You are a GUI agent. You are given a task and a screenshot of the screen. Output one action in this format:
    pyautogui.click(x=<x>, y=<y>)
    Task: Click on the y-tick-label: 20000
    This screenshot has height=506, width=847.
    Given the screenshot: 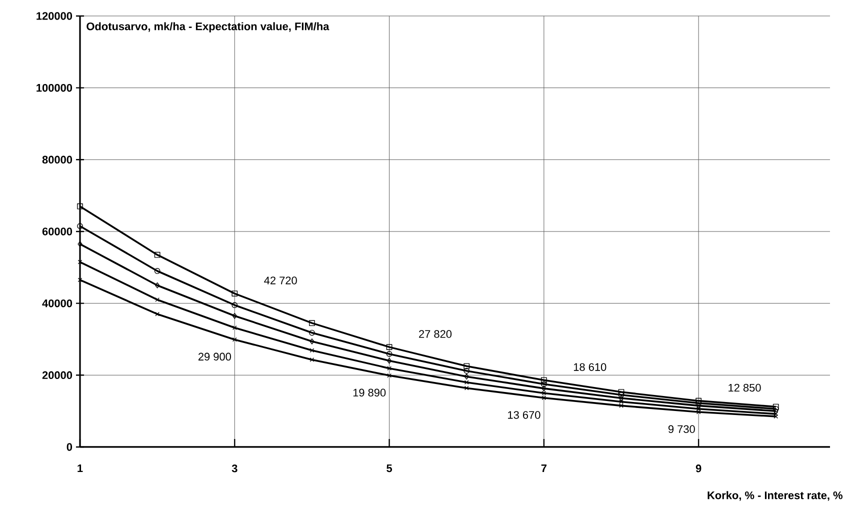 What is the action you would take?
    pyautogui.click(x=57, y=375)
    